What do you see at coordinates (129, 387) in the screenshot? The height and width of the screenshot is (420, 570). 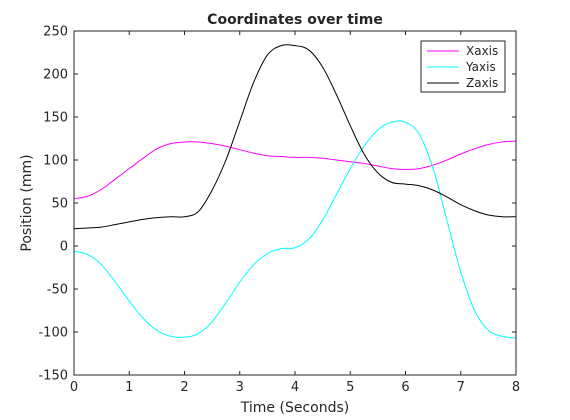 I see `x-tick-label: 1` at bounding box center [129, 387].